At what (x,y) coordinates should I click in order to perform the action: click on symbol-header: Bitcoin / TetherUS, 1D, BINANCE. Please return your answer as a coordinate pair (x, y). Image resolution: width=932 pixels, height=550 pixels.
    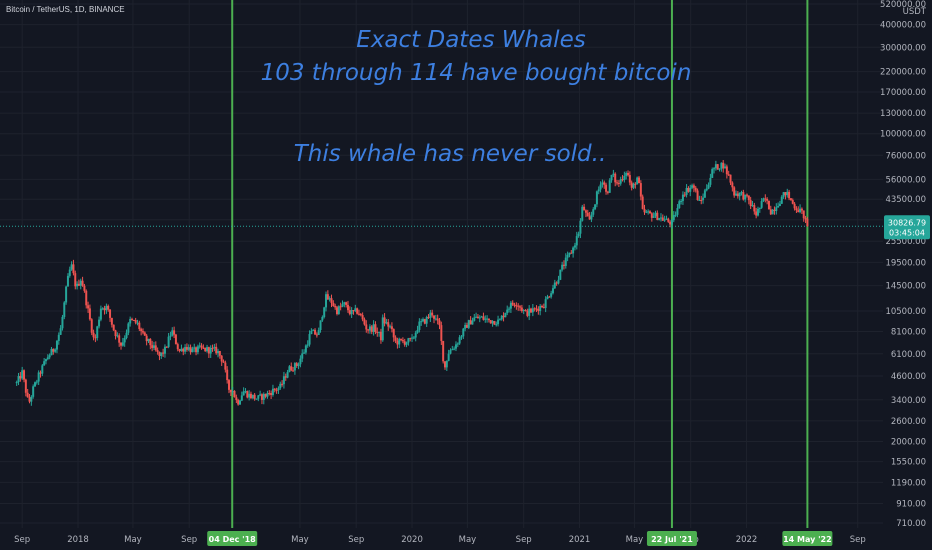
    Looking at the image, I should click on (65, 9).